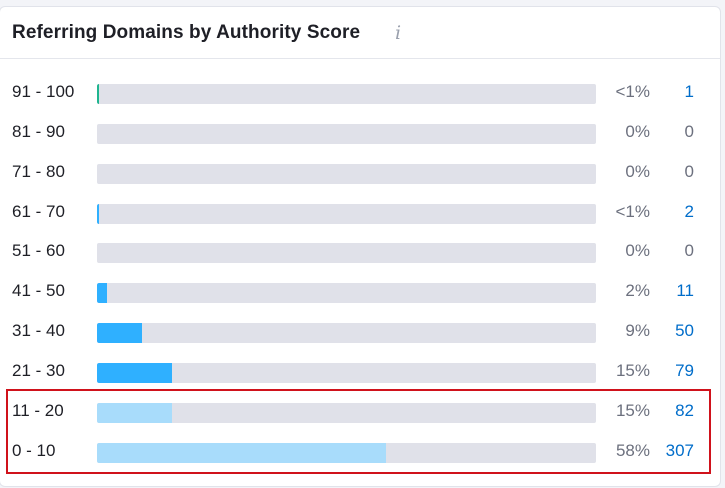  Describe the element at coordinates (43, 91) in the screenshot. I see `score-range-label: 91 - 100` at that location.